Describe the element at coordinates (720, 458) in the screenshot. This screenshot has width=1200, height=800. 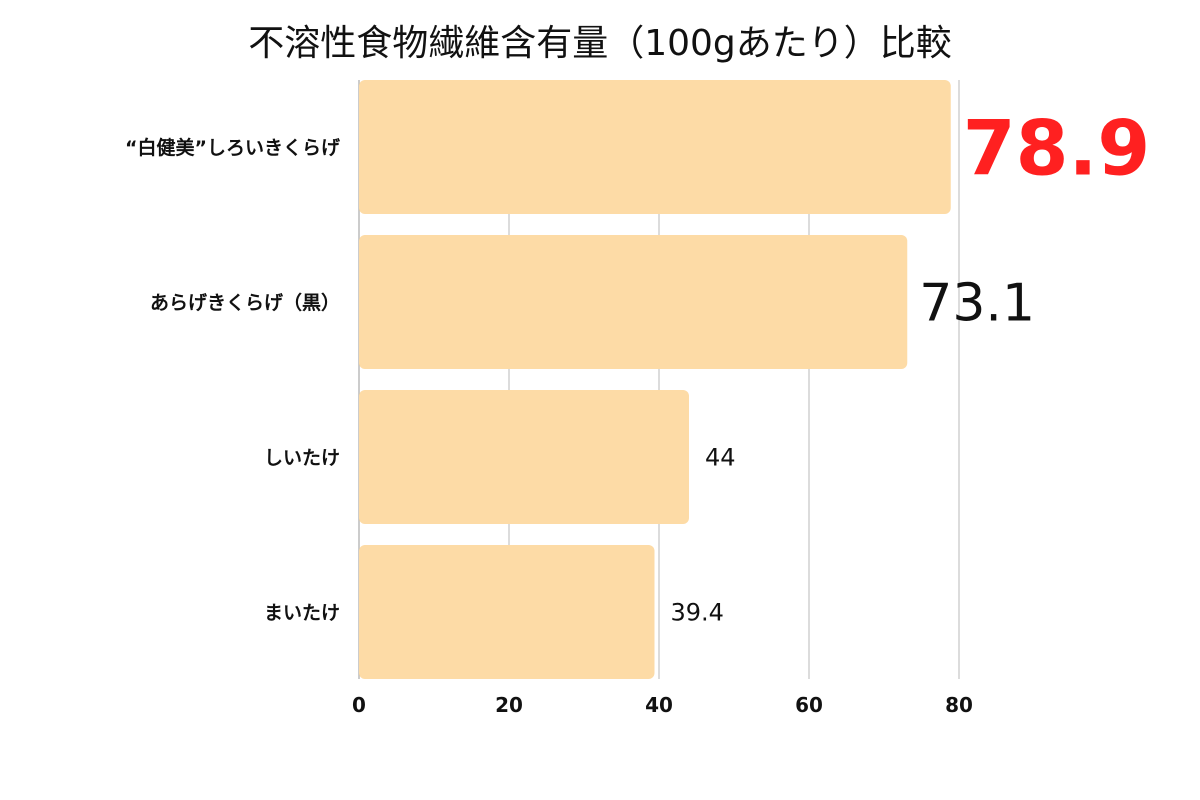
I see `data-label: 44` at that location.